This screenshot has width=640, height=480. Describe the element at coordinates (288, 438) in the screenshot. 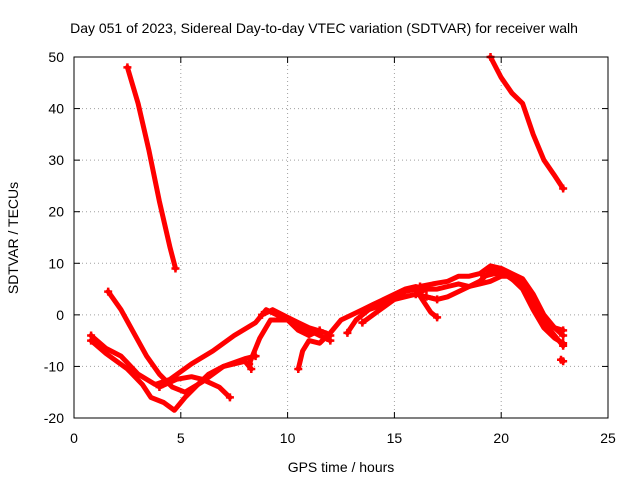

I see `x-tick-label-2: 10` at that location.